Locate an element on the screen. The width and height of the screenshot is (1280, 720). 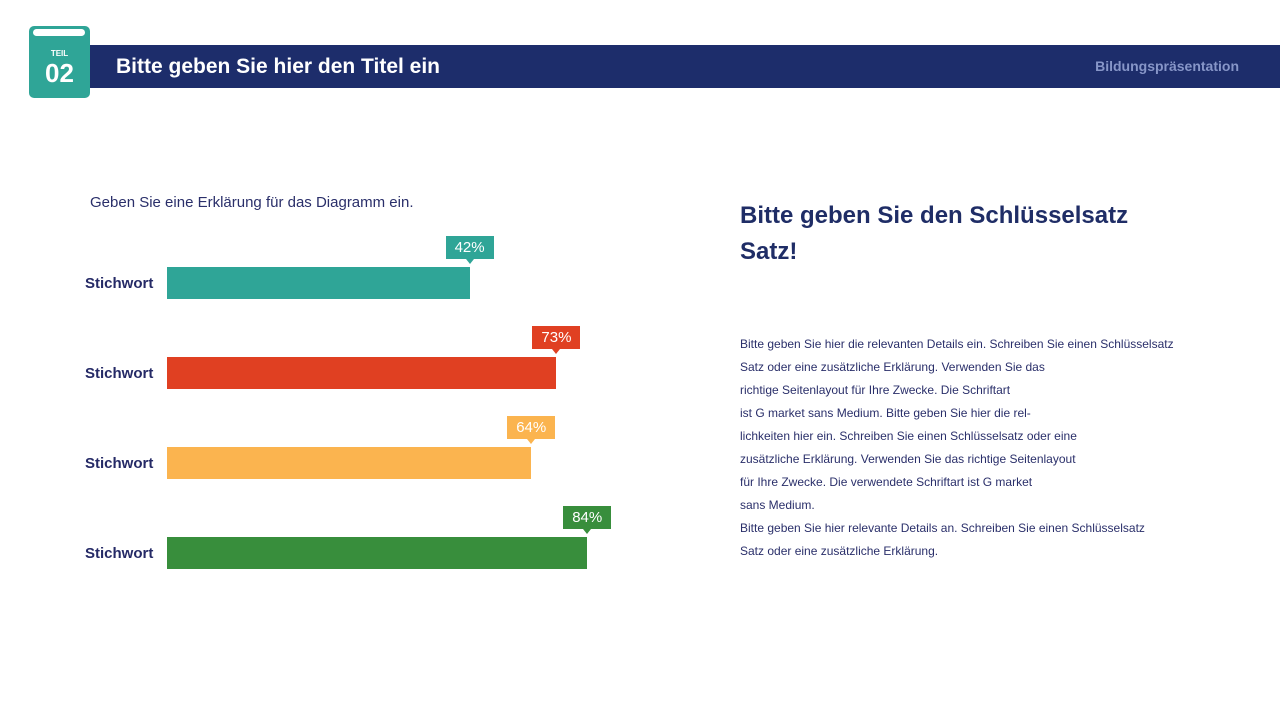
body-line: Satz oder eine zusätzliche Erklärung. is located at coordinates (839, 551).